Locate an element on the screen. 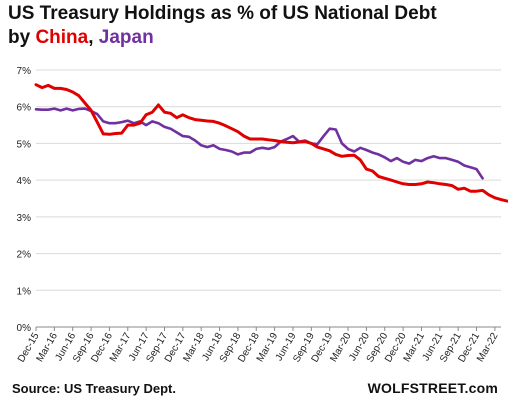  y-tick-label: 7% is located at coordinates (24, 71).